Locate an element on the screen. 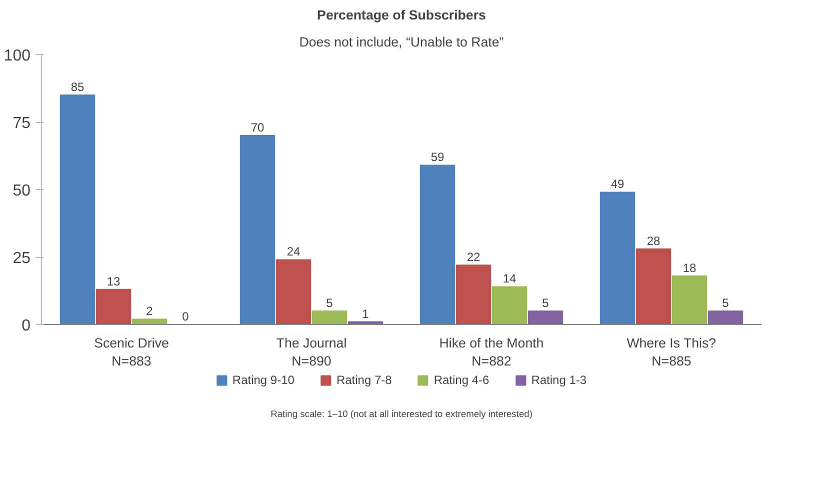  data-label: 18 is located at coordinates (689, 267).